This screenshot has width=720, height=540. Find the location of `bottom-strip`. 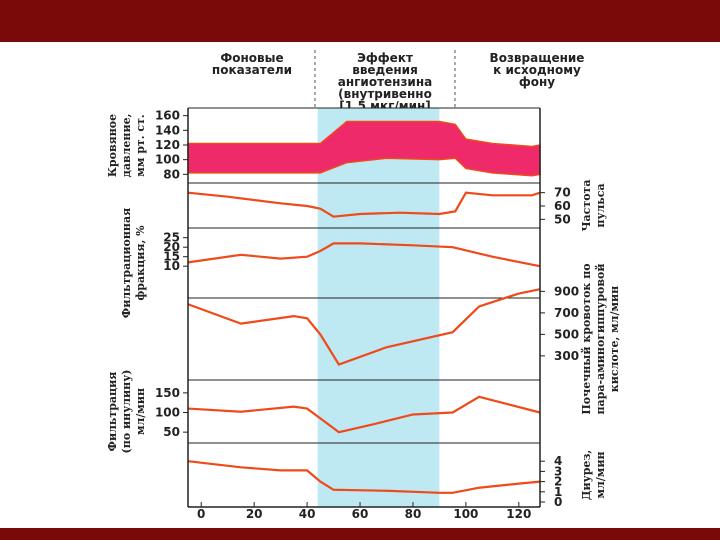

bottom-strip is located at coordinates (360, 534).